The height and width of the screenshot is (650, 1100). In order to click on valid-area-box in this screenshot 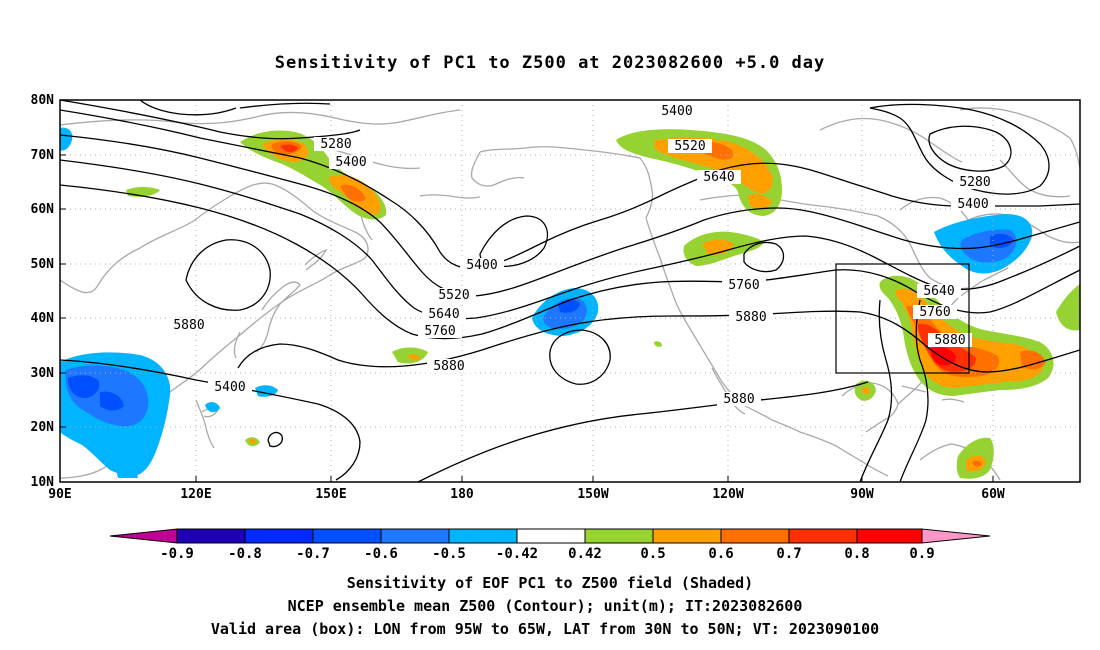, I will do `click(902, 318)`.